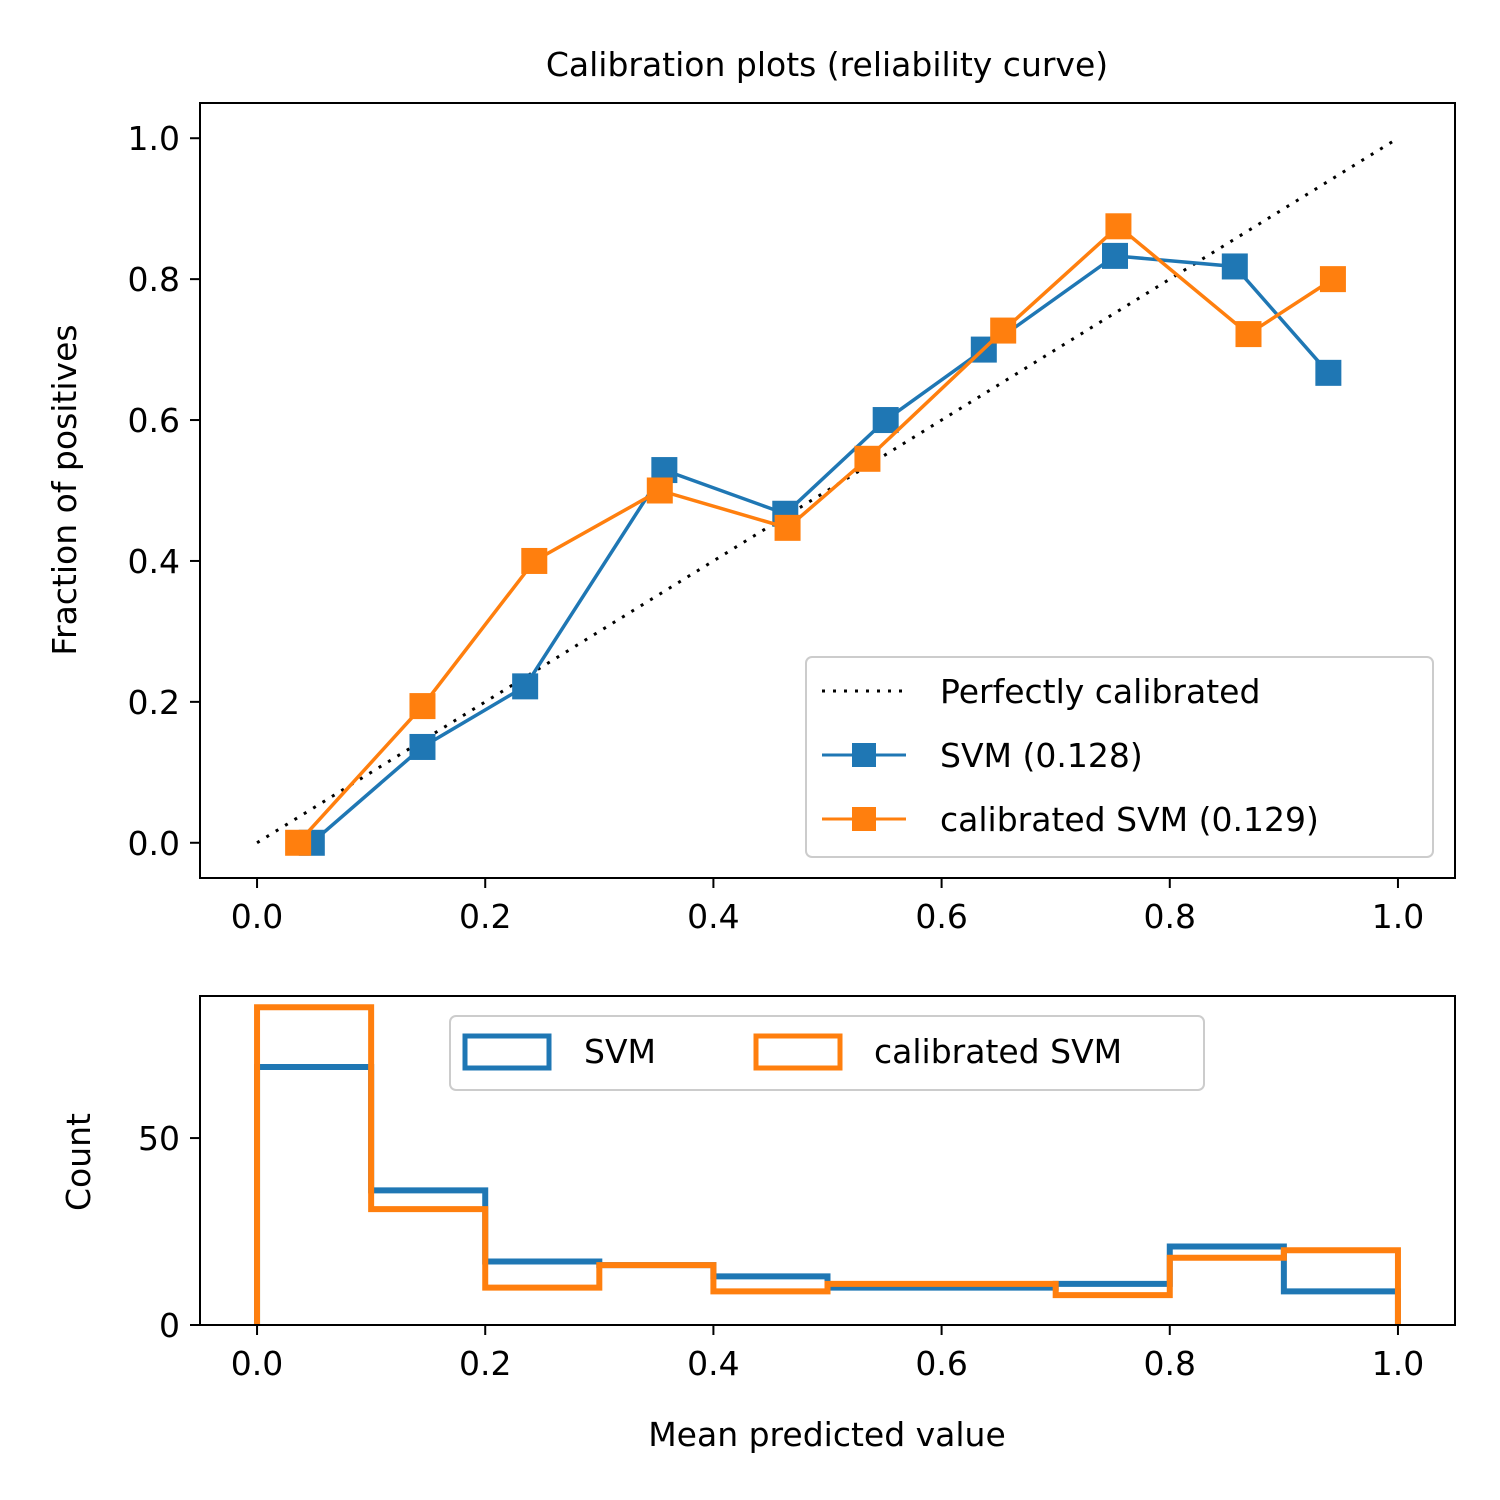 This screenshot has height=1500, width=1500. I want to click on legend-perfect-label: Perfectly calibrated, so click(1100, 691).